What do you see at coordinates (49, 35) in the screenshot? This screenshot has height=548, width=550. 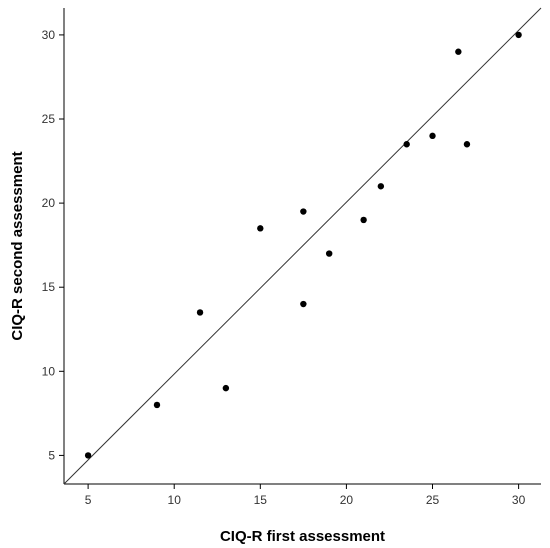 I see `y-tick-label: 30` at bounding box center [49, 35].